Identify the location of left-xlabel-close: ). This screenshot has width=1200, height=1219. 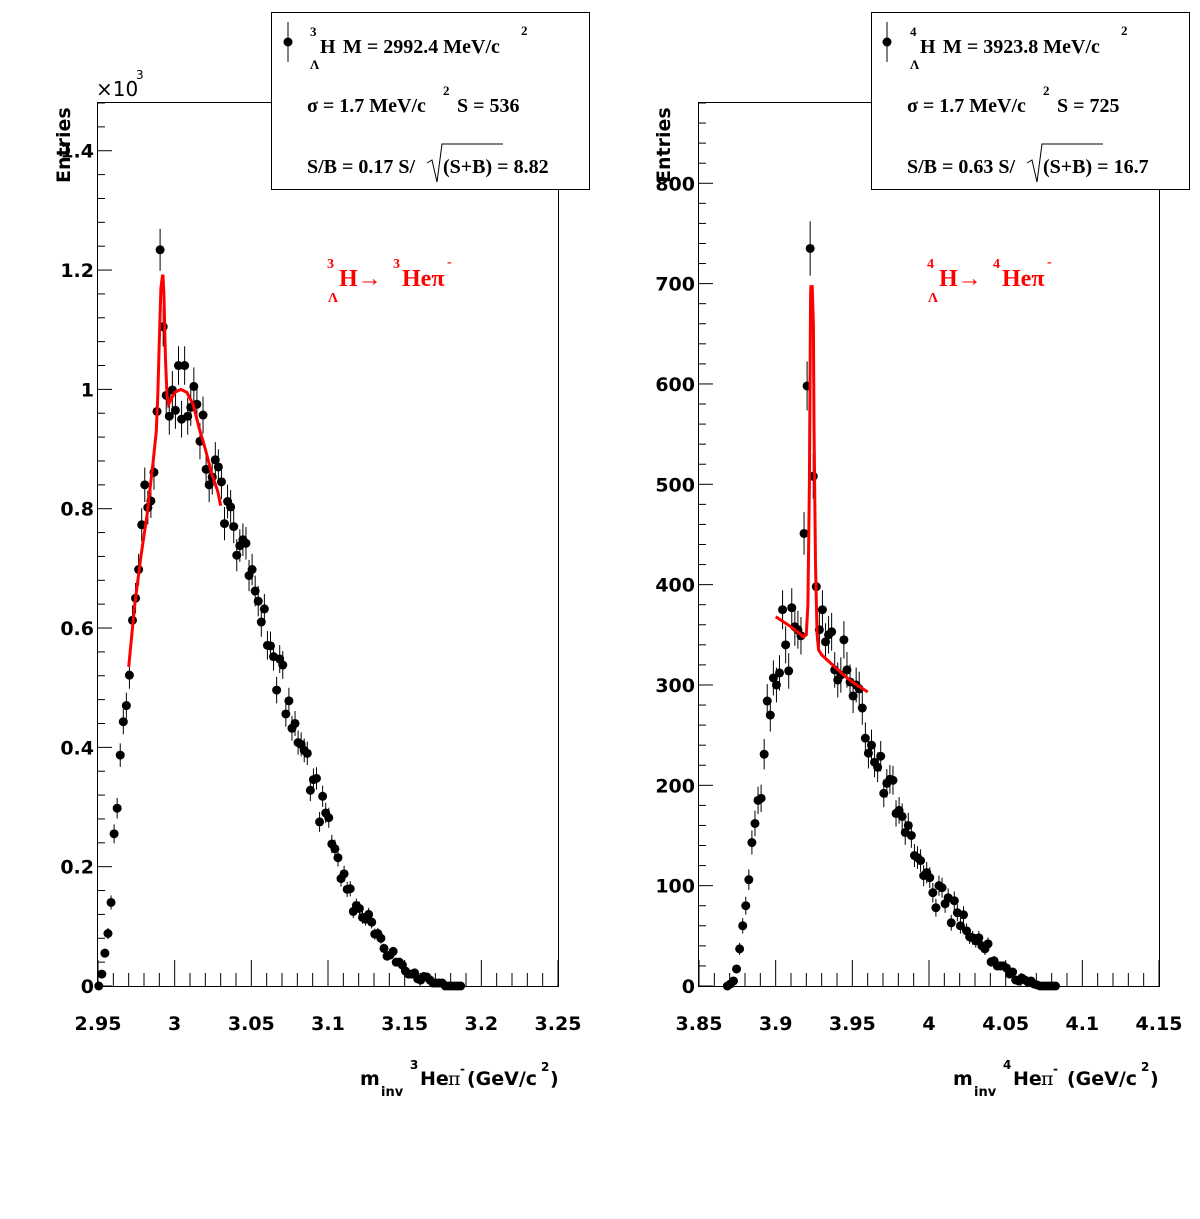
(554, 1079).